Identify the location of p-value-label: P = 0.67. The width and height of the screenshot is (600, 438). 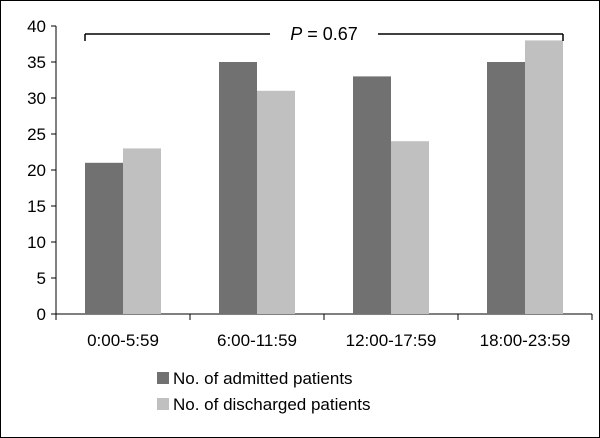
(324, 34).